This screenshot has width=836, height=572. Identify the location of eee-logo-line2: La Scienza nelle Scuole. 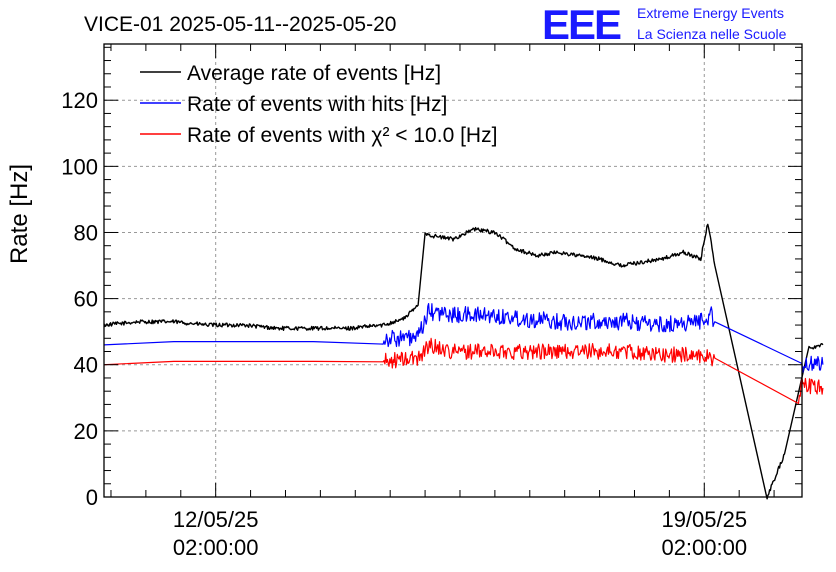
(712, 34).